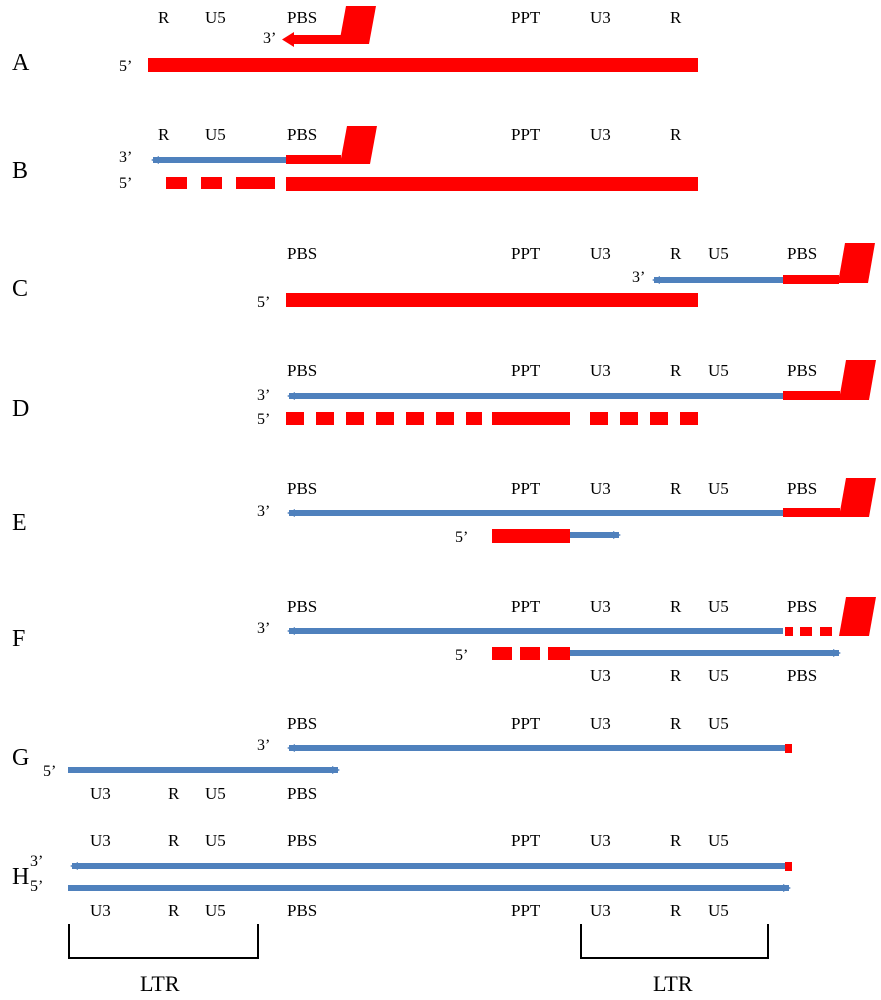 The image size is (881, 1000). What do you see at coordinates (20, 289) in the screenshot?
I see `row-letter-c: C` at bounding box center [20, 289].